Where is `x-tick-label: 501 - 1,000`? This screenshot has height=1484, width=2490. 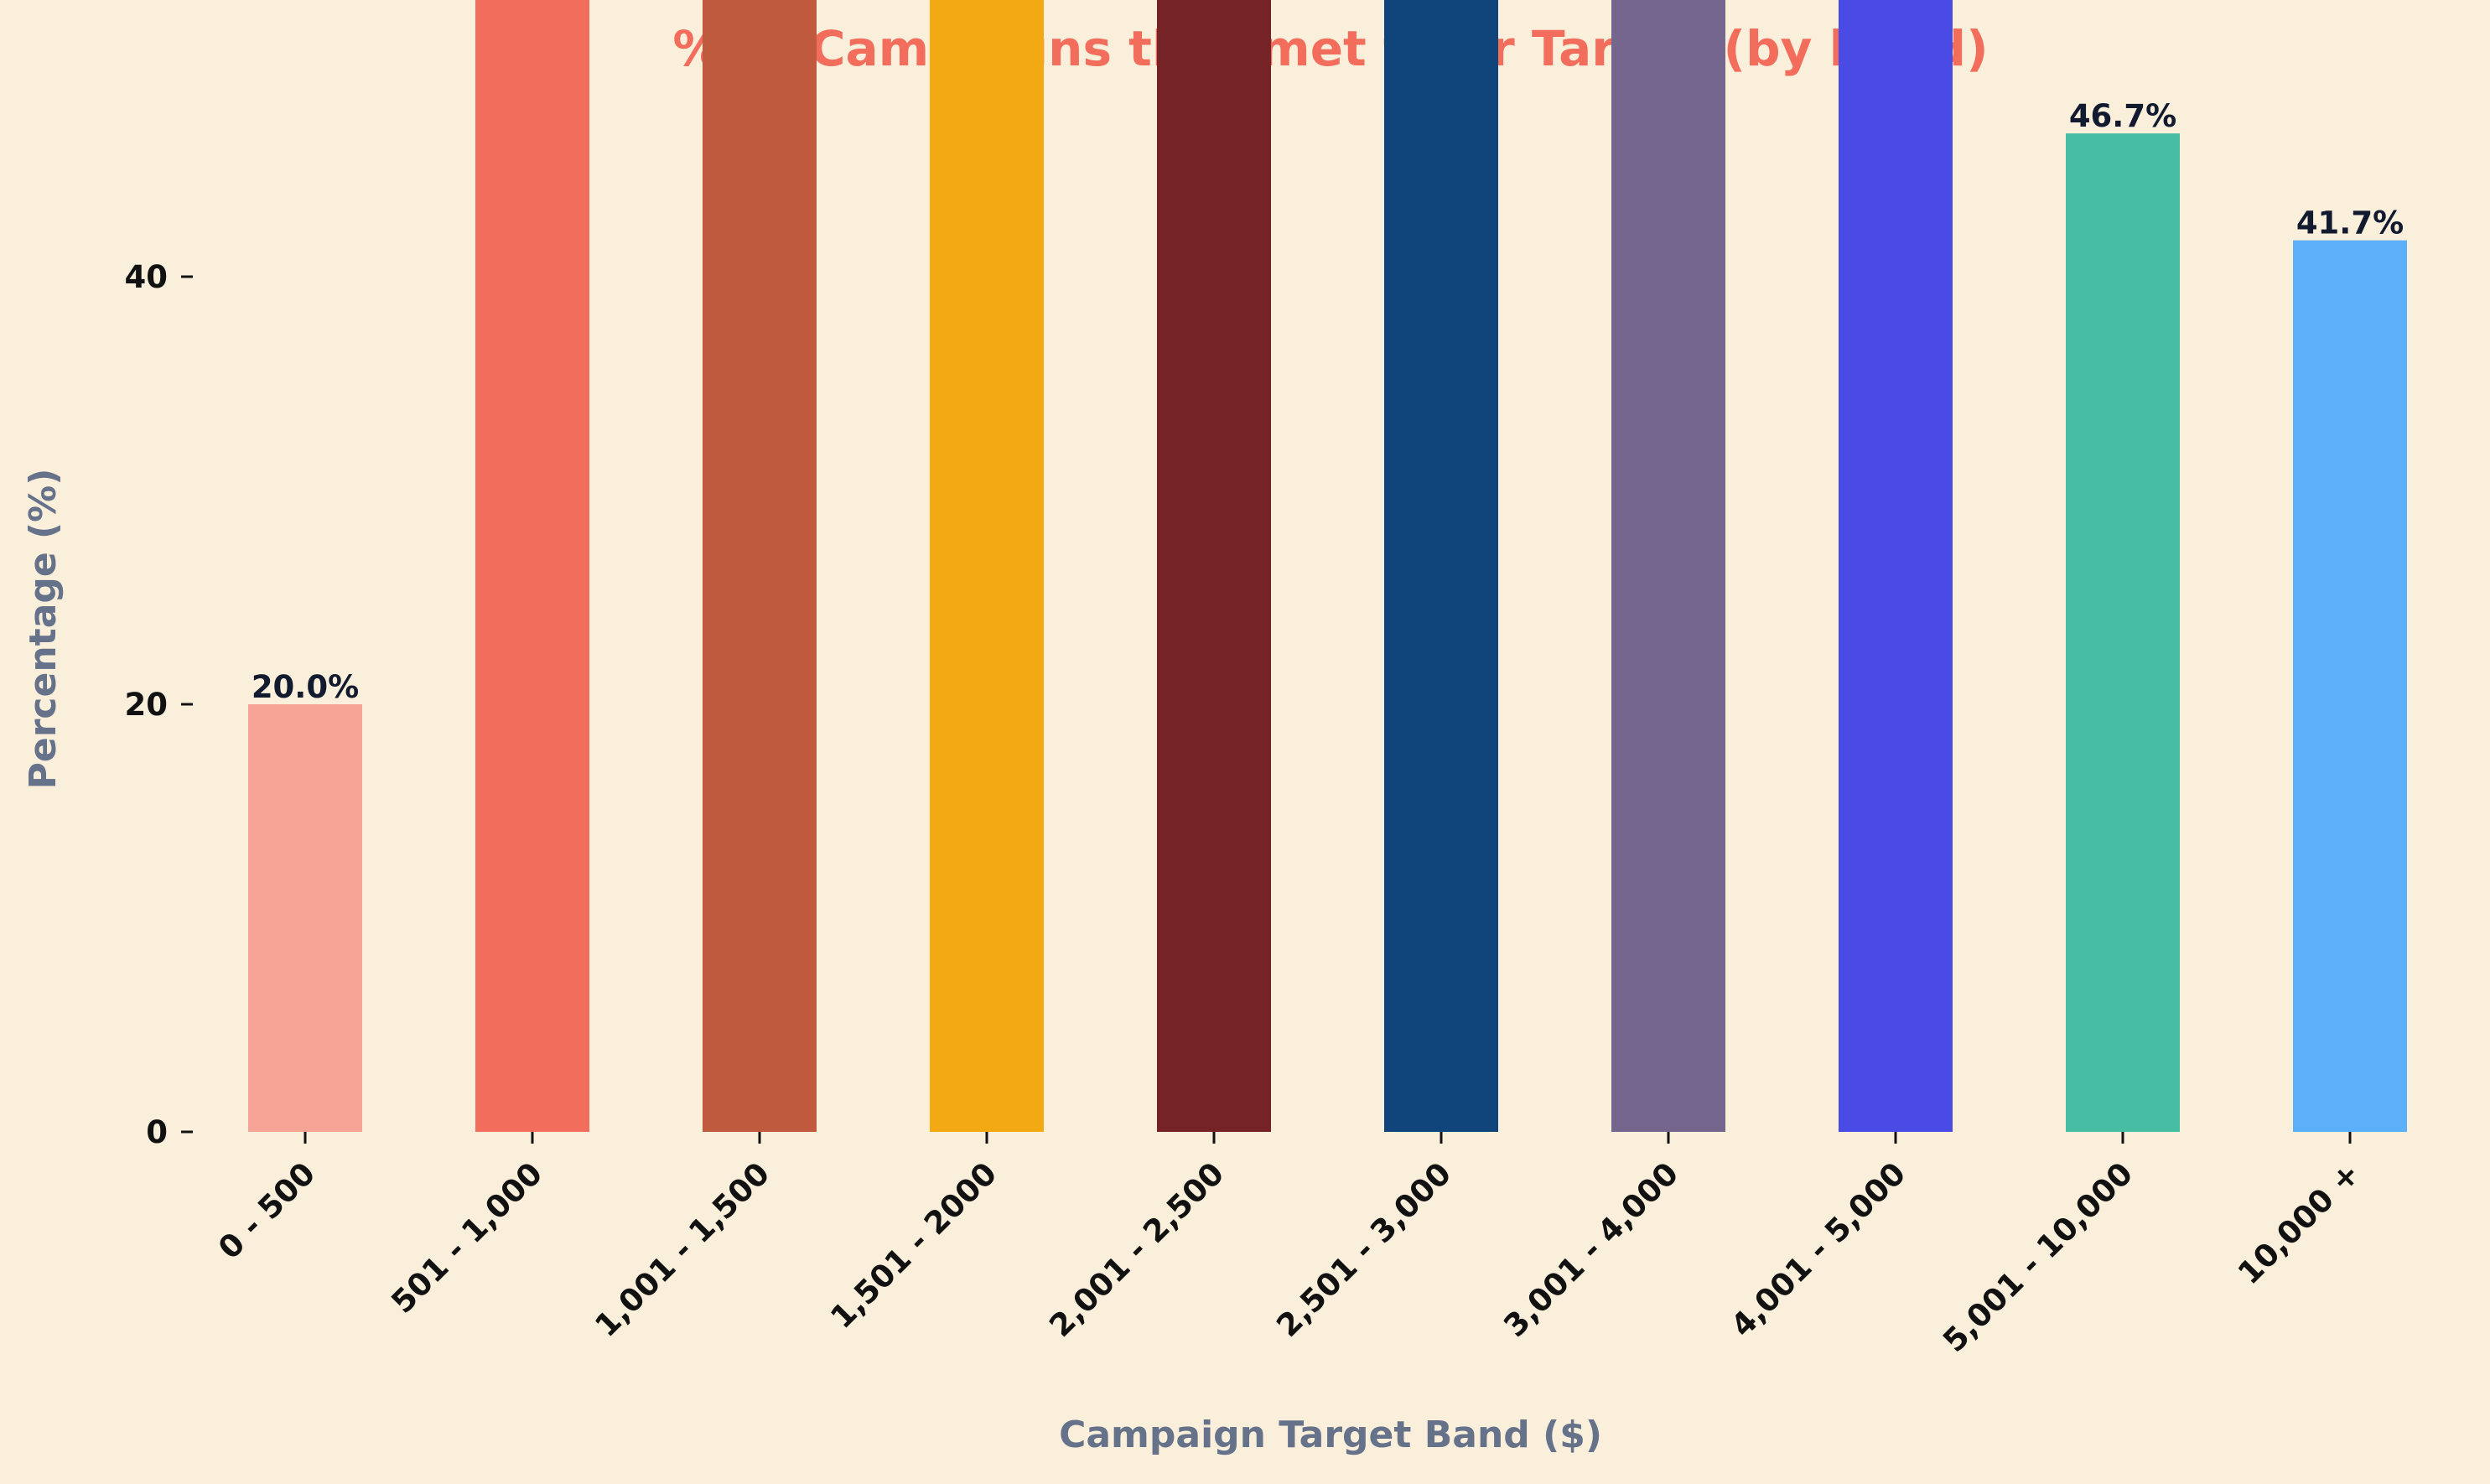
x-tick-label: 501 - 1,000 is located at coordinates (467, 1238).